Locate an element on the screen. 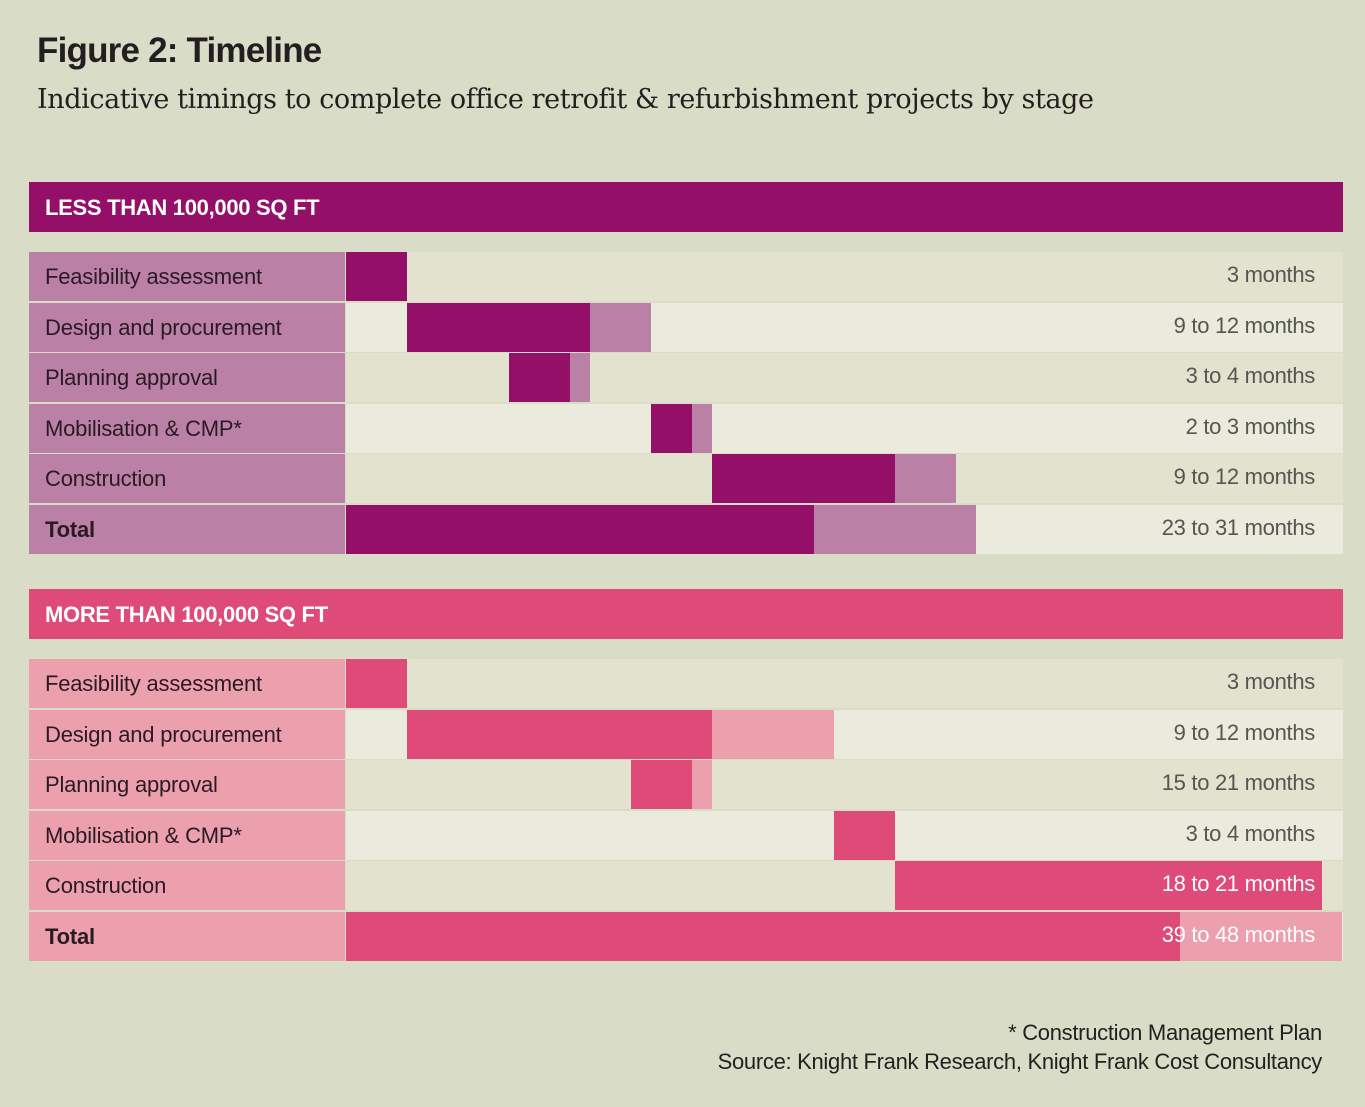 This screenshot has width=1365, height=1107. stage-row: Mobilisation & CMP* 3 to 4 months is located at coordinates (686, 835).